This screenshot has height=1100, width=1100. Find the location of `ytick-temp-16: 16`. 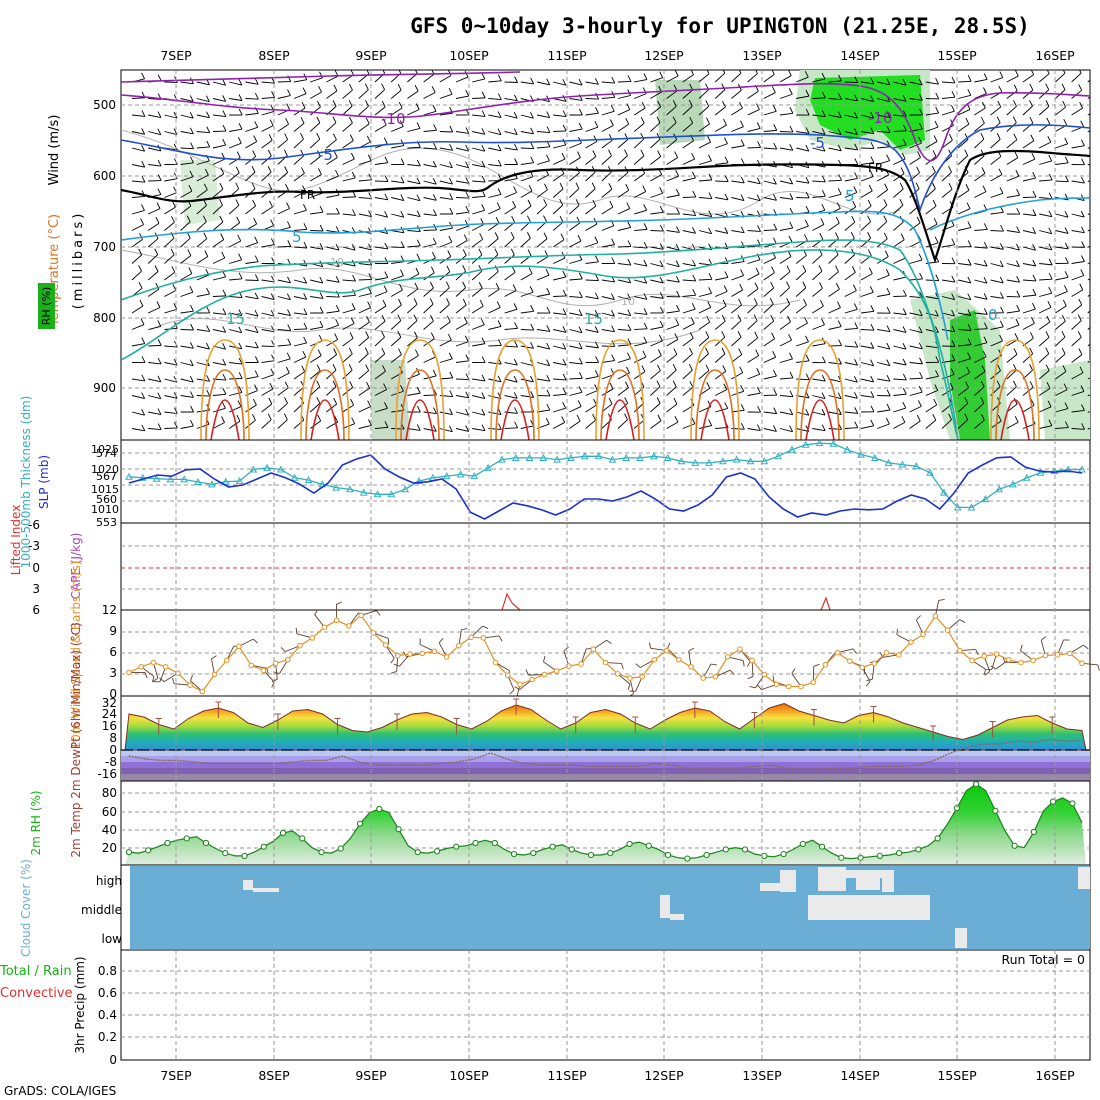

ytick-temp-16: 16 is located at coordinates (109, 726).